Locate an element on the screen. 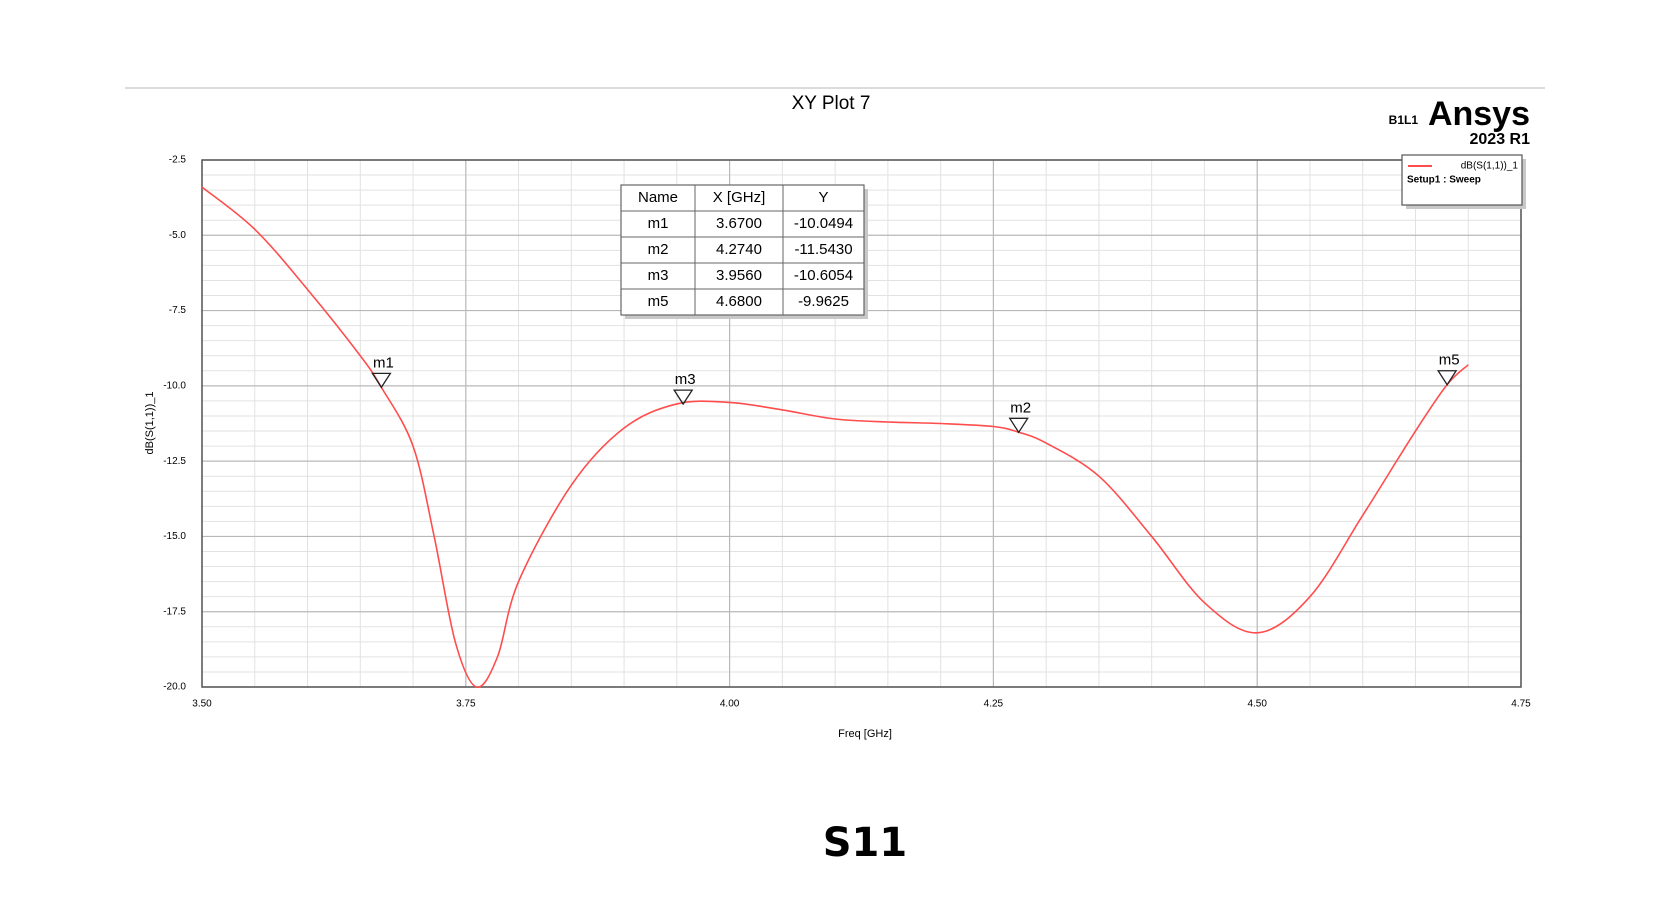 Image resolution: width=1662 pixels, height=918 pixels. table-cell: -9.9625 is located at coordinates (823, 301).